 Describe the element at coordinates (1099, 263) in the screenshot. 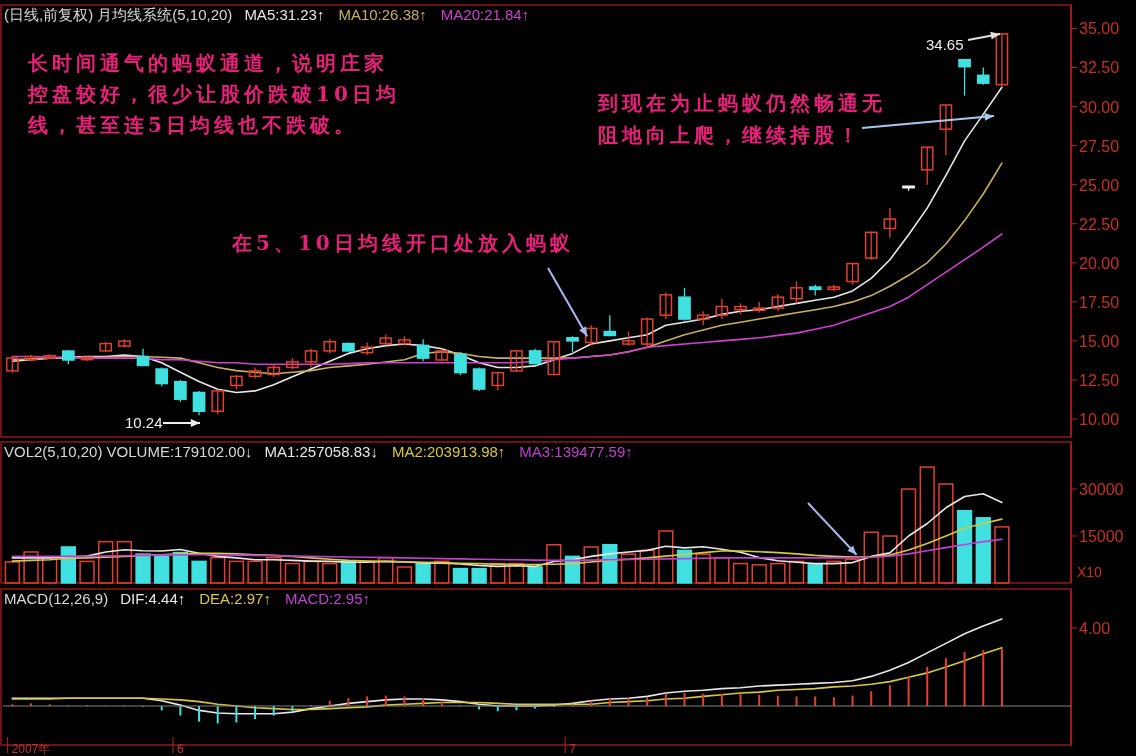

I see `y-tick-label: 20.00` at that location.